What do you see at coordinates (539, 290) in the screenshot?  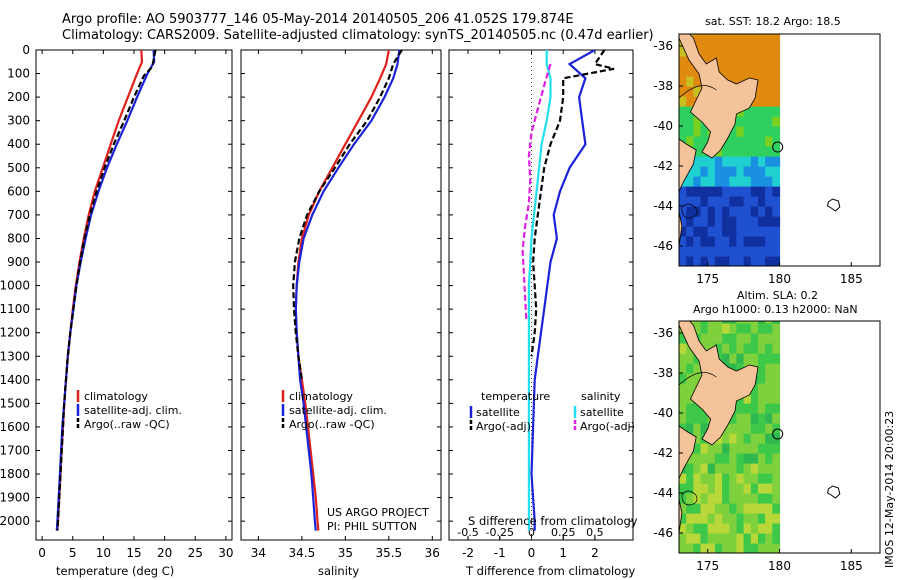 I see `series-line-salinity-satellite` at bounding box center [539, 290].